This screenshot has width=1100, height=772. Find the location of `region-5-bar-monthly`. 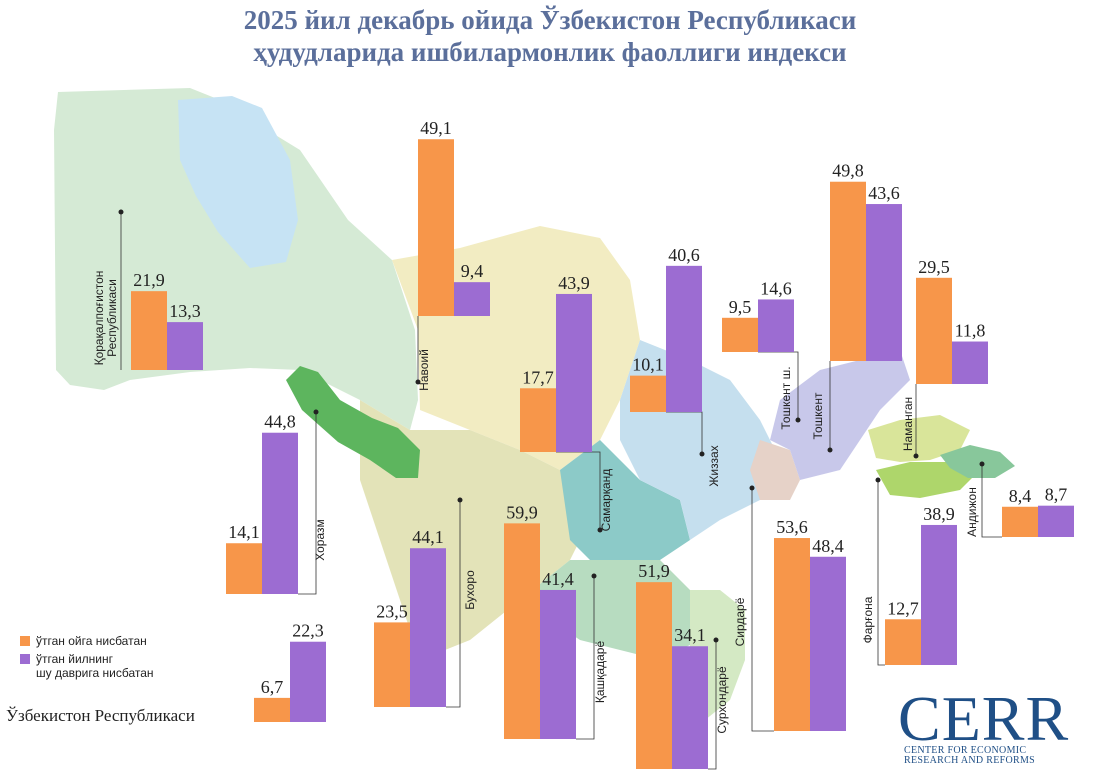

region-5-bar-monthly is located at coordinates (538, 420).